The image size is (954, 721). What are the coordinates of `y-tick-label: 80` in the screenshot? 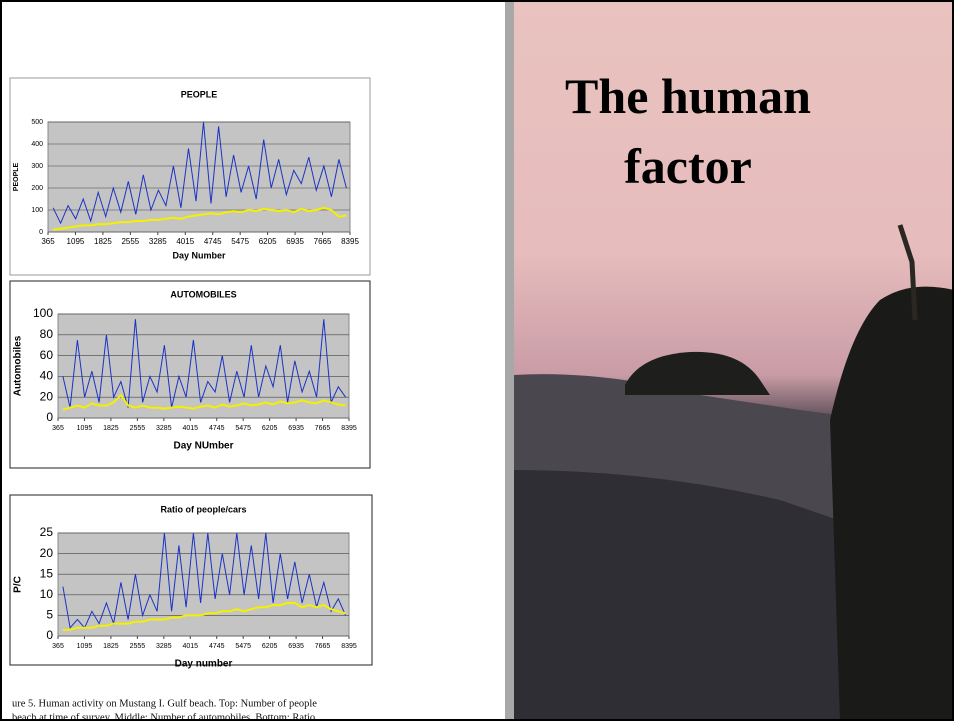 It's located at (47, 334).